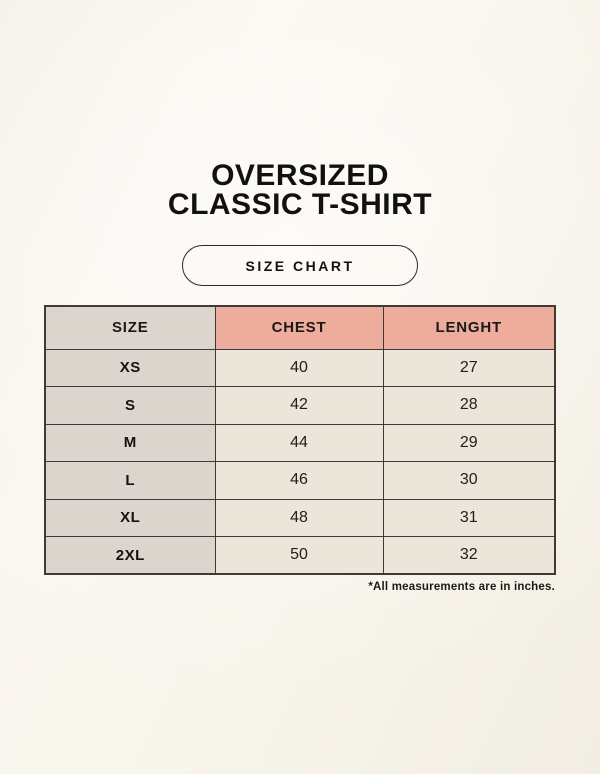 The image size is (600, 774). What do you see at coordinates (130, 367) in the screenshot?
I see `size-cell: XS` at bounding box center [130, 367].